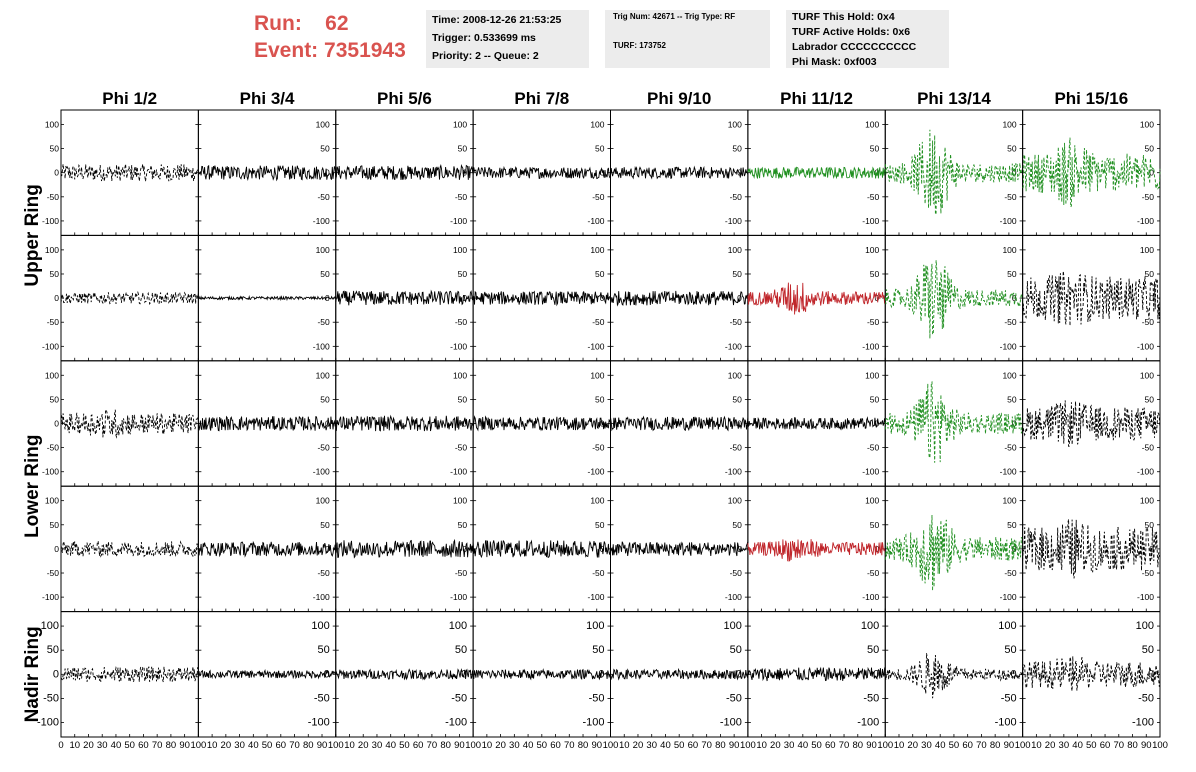 The width and height of the screenshot is (1196, 772). I want to click on column-header: Phi 7/8, so click(541, 98).